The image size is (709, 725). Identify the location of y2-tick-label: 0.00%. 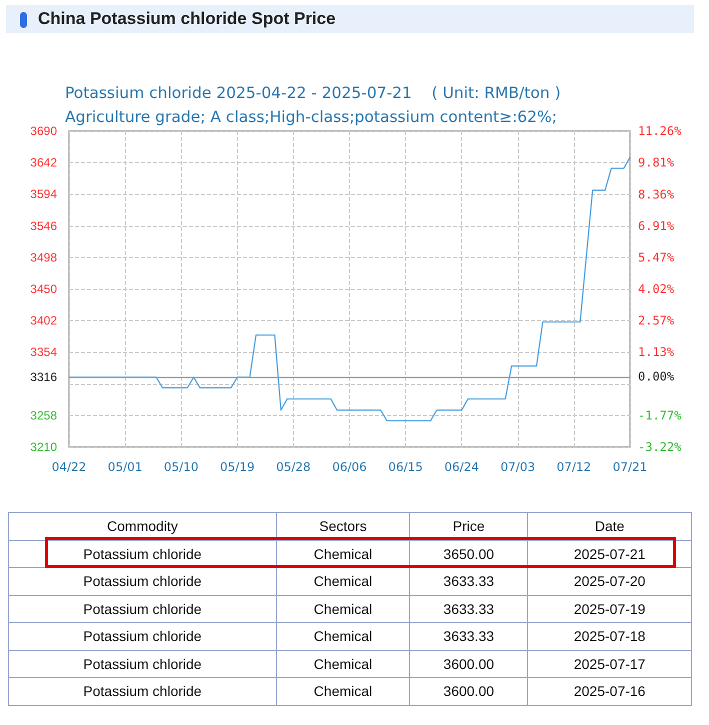
(656, 377).